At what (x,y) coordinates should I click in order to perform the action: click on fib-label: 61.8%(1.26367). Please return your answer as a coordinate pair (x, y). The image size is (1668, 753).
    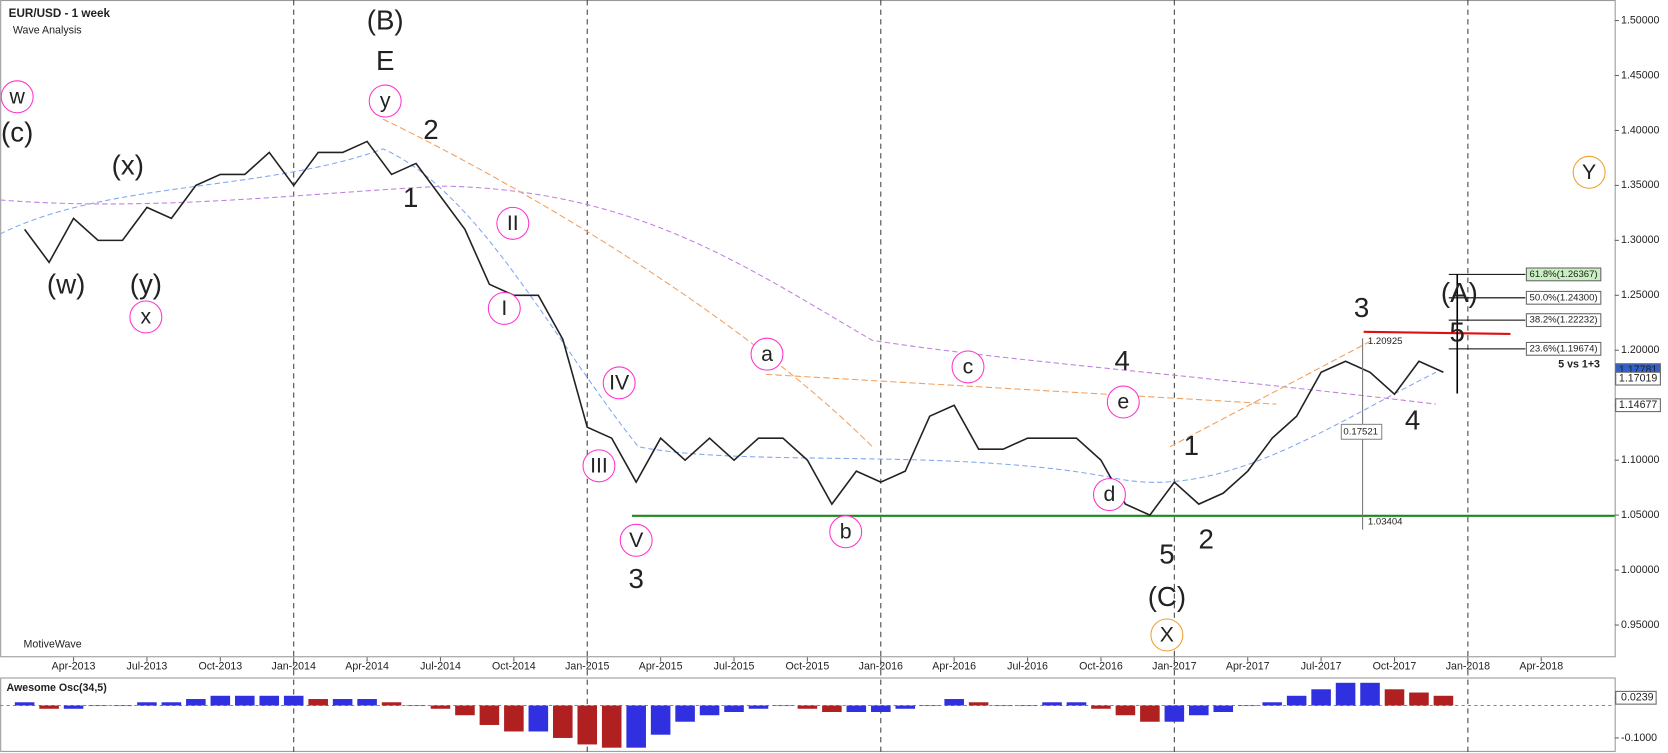
    Looking at the image, I should click on (1564, 274).